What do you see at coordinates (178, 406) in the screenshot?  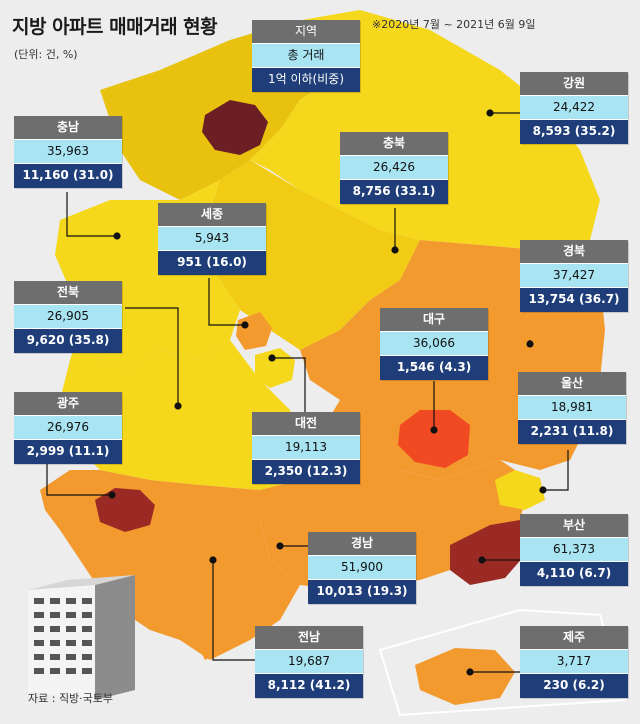 I see `leader-dot-jeonbuk` at bounding box center [178, 406].